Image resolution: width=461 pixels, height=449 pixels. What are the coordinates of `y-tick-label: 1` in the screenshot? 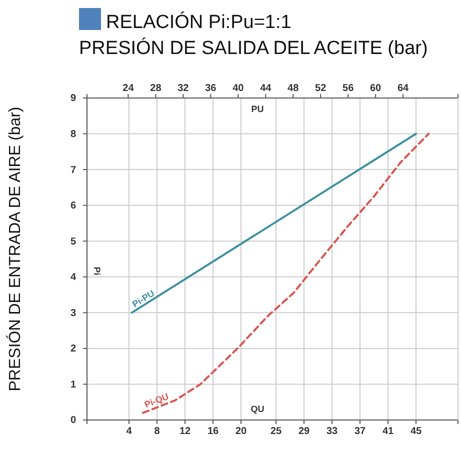 It's located at (73, 384).